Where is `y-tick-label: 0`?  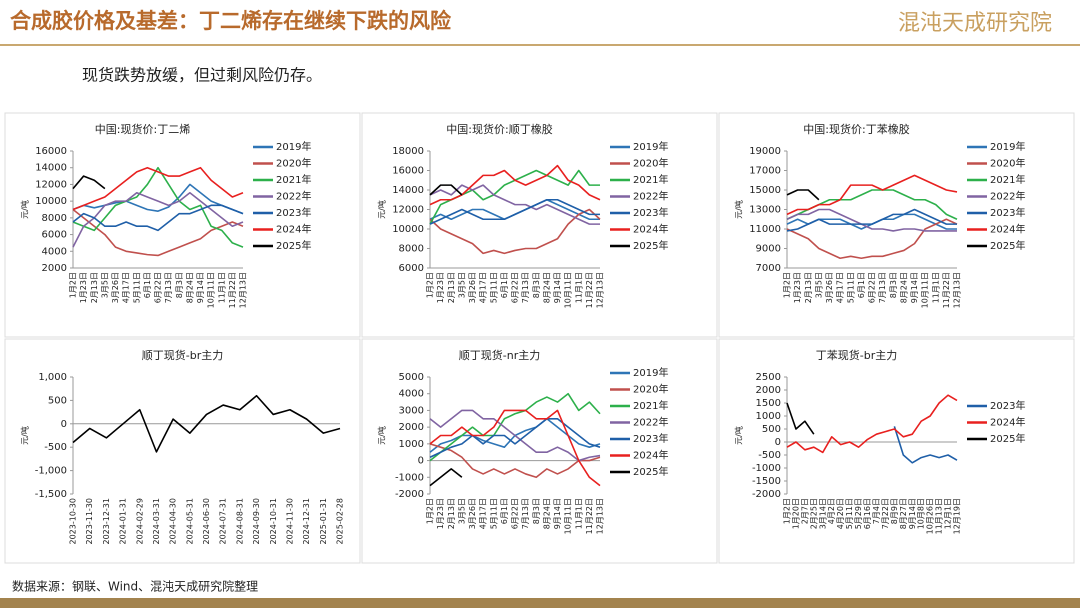
y-tick-label: 0 is located at coordinates (421, 461).